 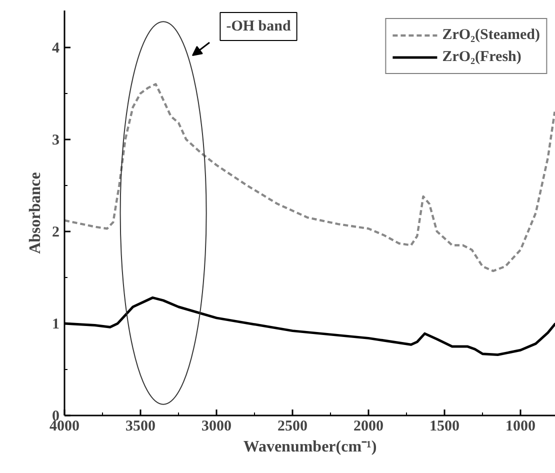 What do you see at coordinates (369, 426) in the screenshot?
I see `x-tick-label: 2000` at bounding box center [369, 426].